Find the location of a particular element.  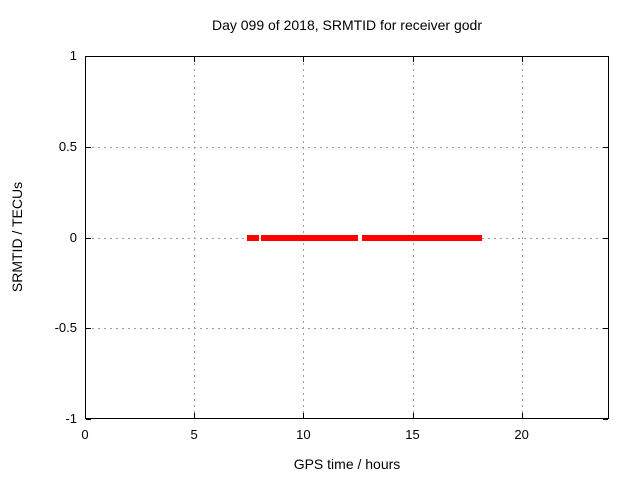

x-tick-label-20: 20 is located at coordinates (521, 434).